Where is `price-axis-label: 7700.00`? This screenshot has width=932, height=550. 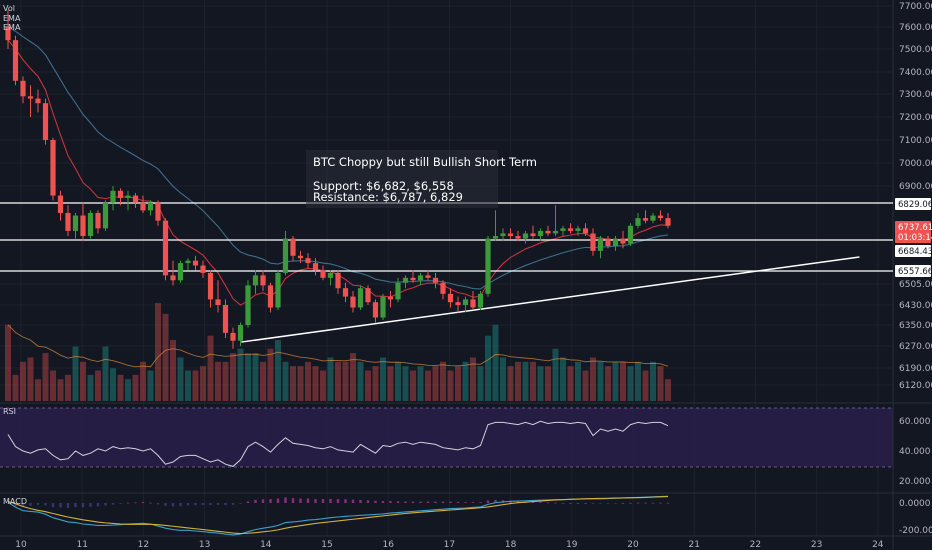 price-axis-label: 7700.00 is located at coordinates (915, 7).